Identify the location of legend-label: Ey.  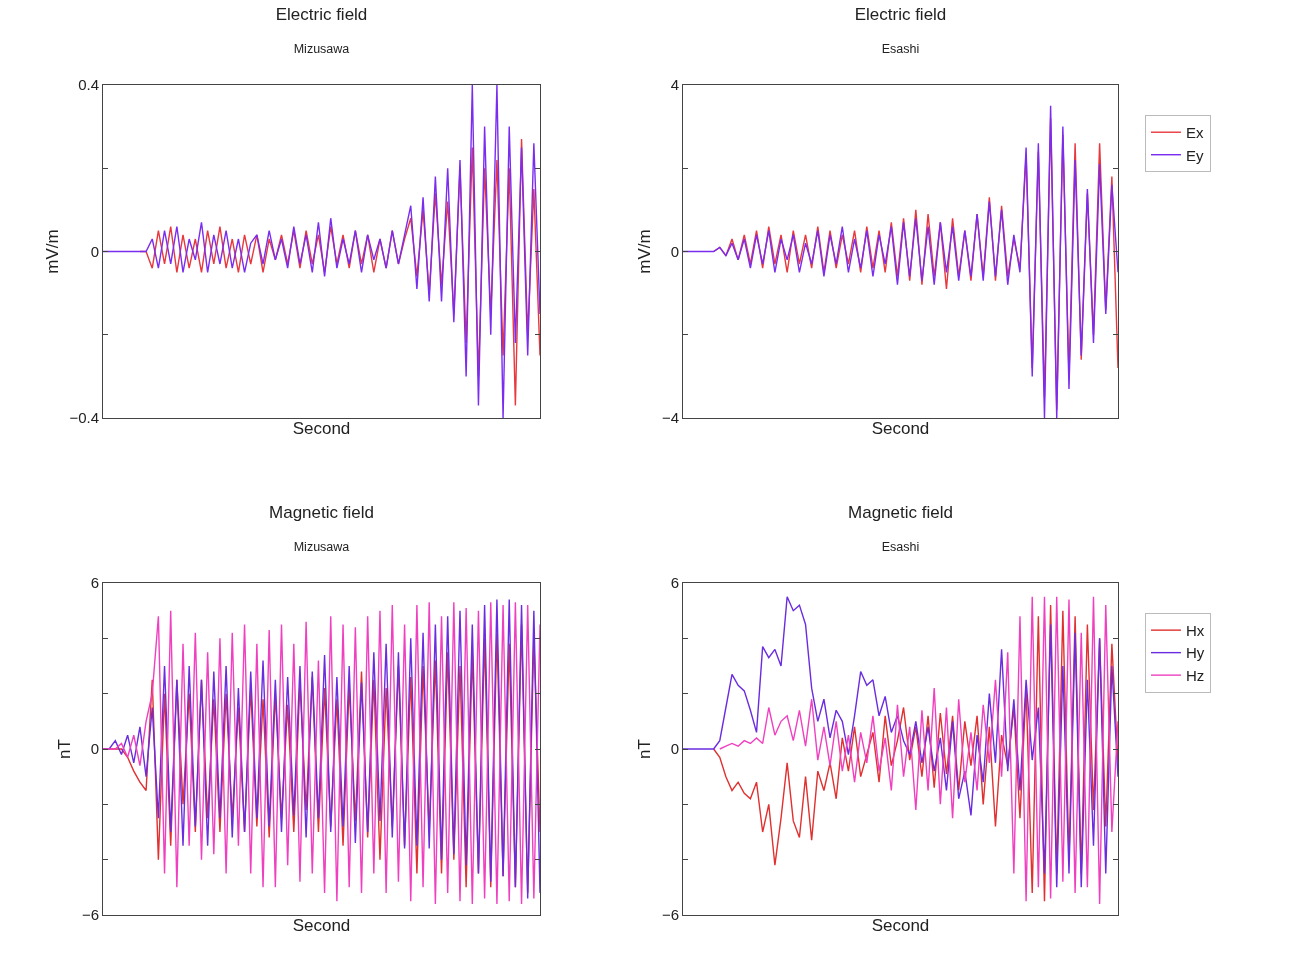
(1194, 155).